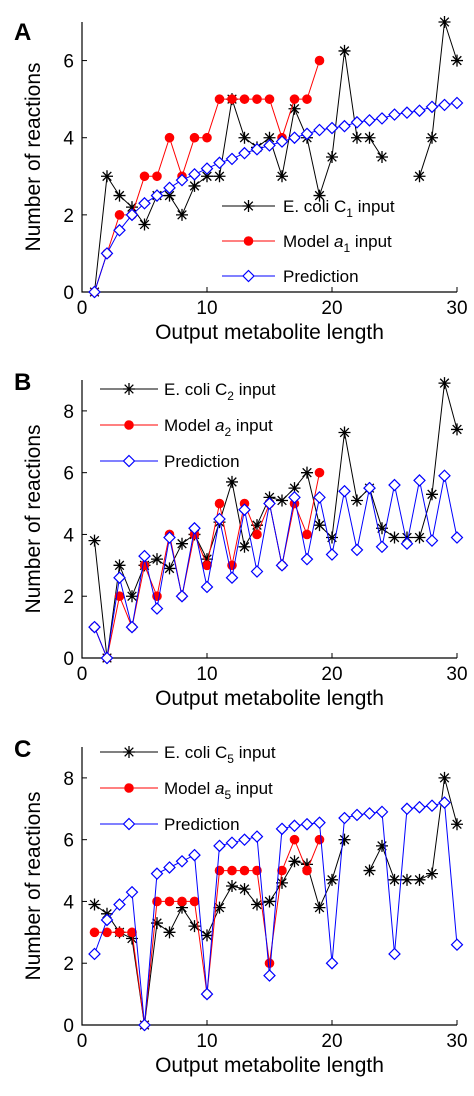 The height and width of the screenshot is (1096, 474). I want to click on x-axis-label: Output metabolite length, so click(269, 332).